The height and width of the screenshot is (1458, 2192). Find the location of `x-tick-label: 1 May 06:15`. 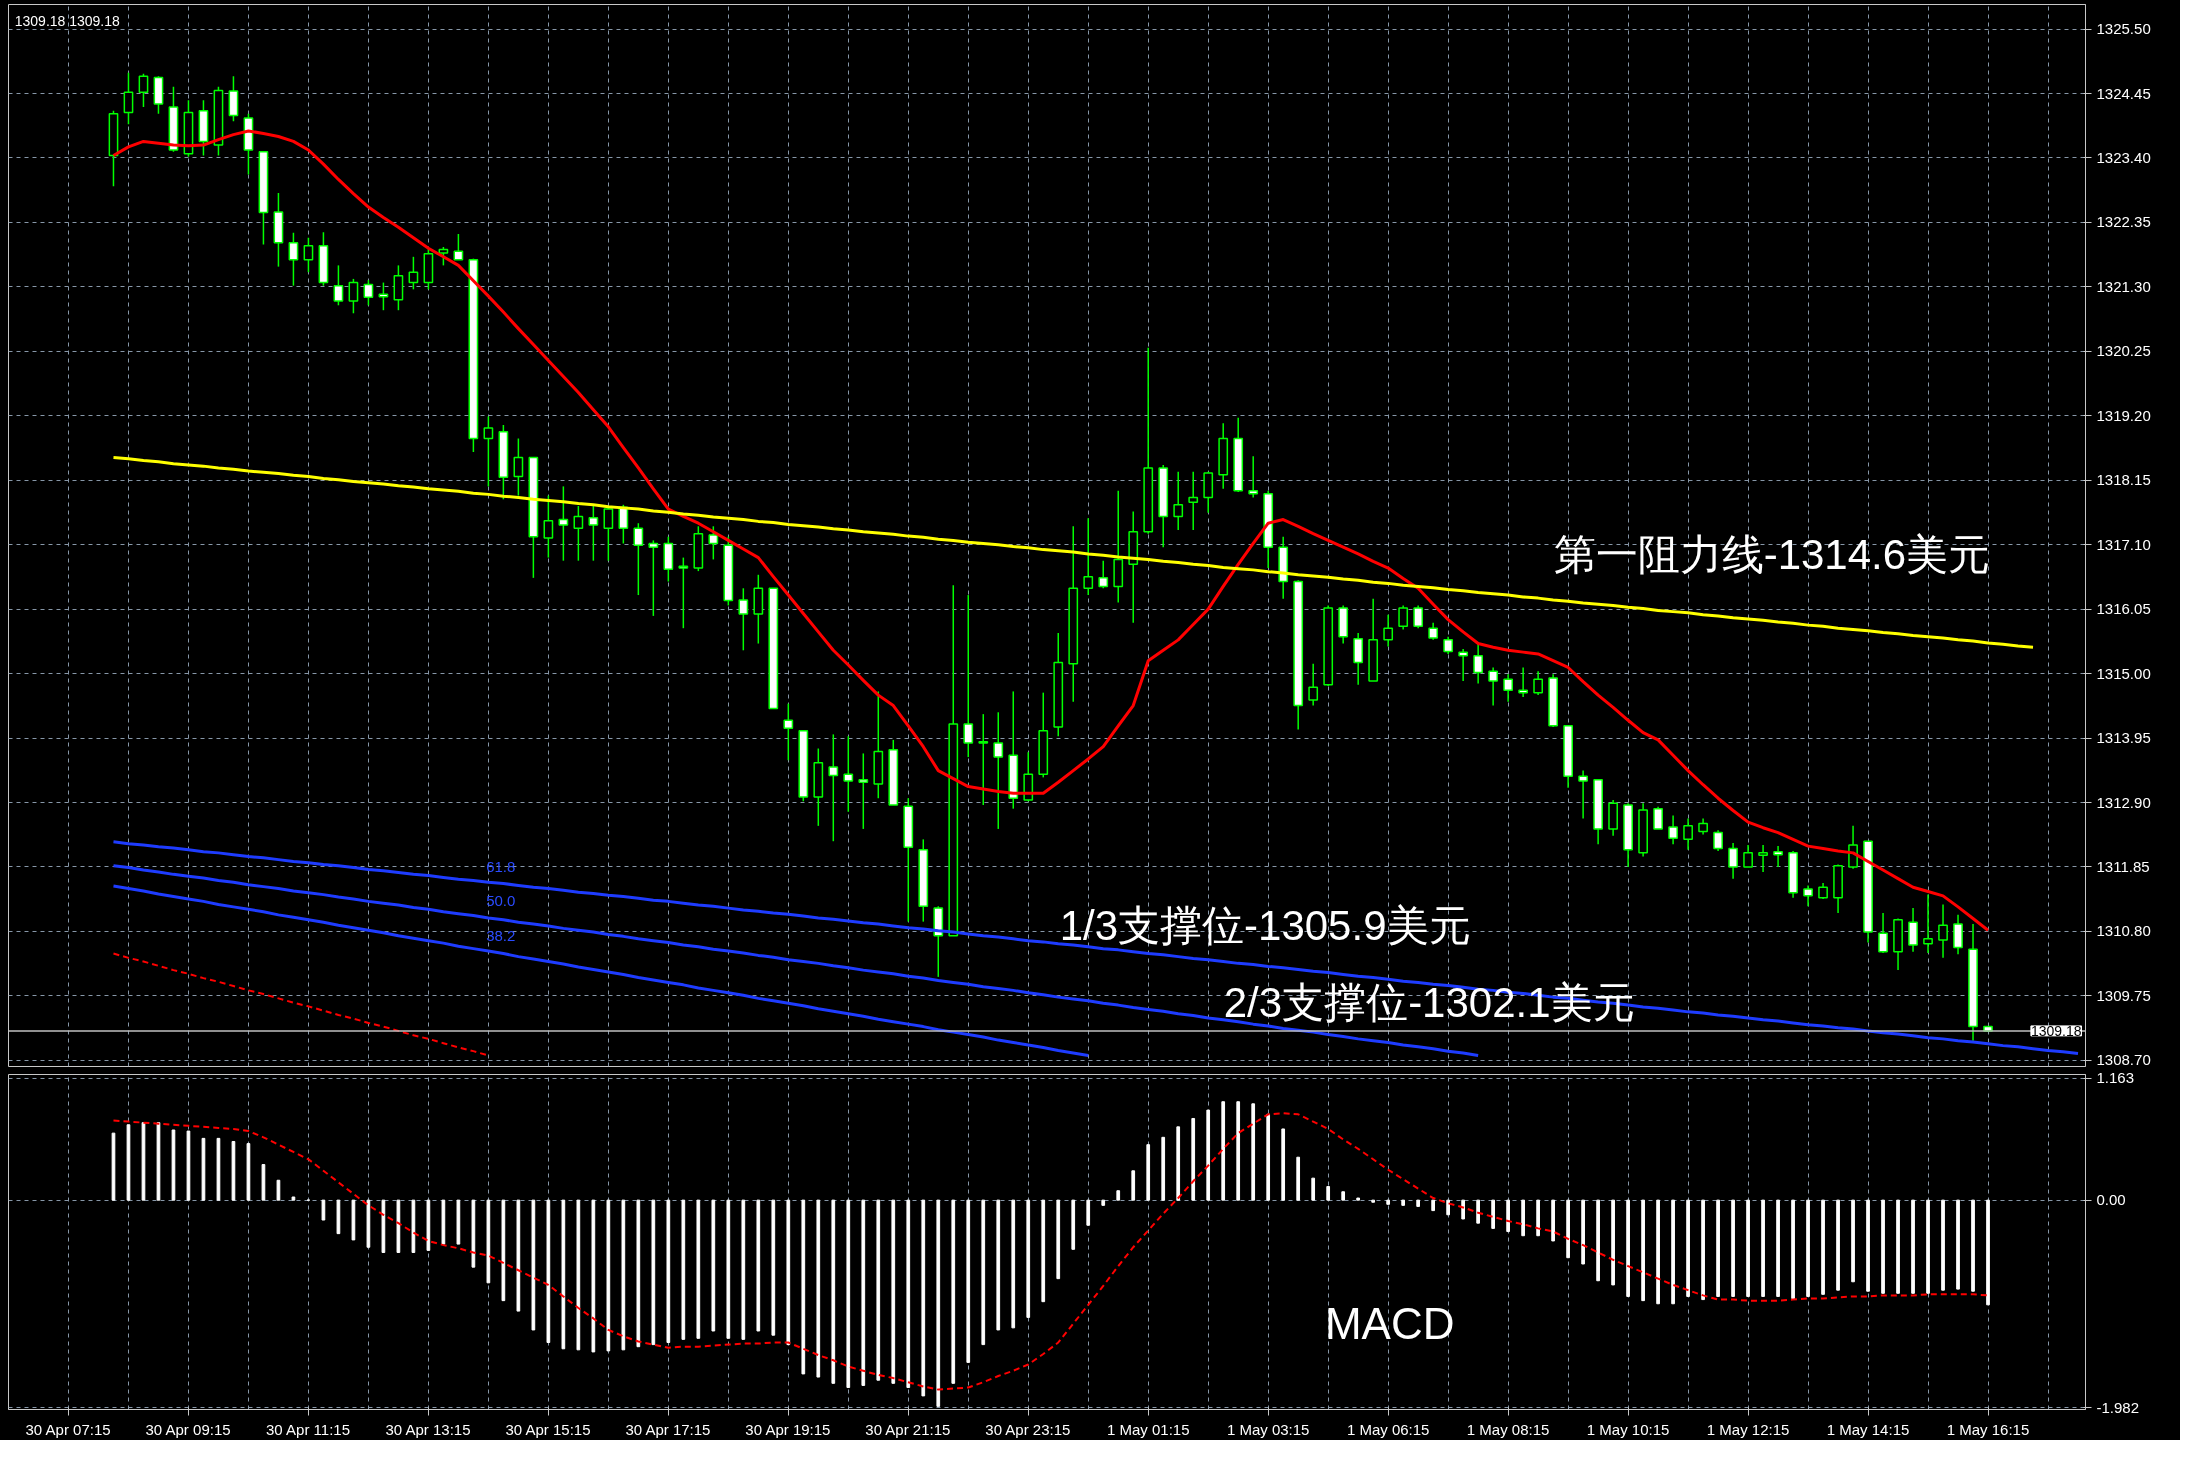

x-tick-label: 1 May 06:15 is located at coordinates (1388, 1429).